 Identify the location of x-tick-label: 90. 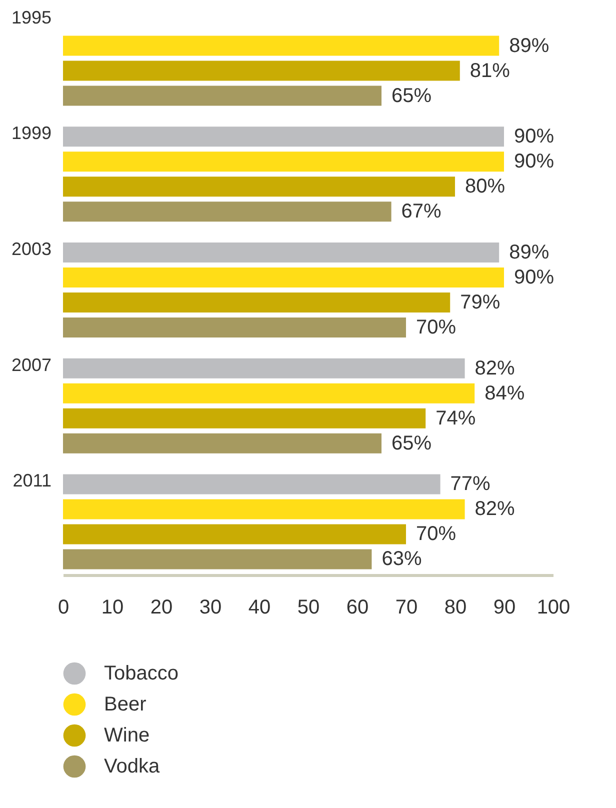
(504, 607).